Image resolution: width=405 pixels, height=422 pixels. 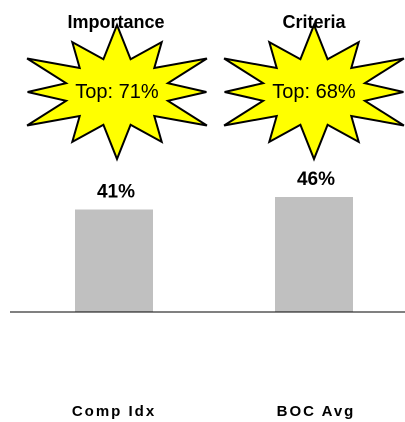 What do you see at coordinates (114, 260) in the screenshot?
I see `bar-comp-idx` at bounding box center [114, 260].